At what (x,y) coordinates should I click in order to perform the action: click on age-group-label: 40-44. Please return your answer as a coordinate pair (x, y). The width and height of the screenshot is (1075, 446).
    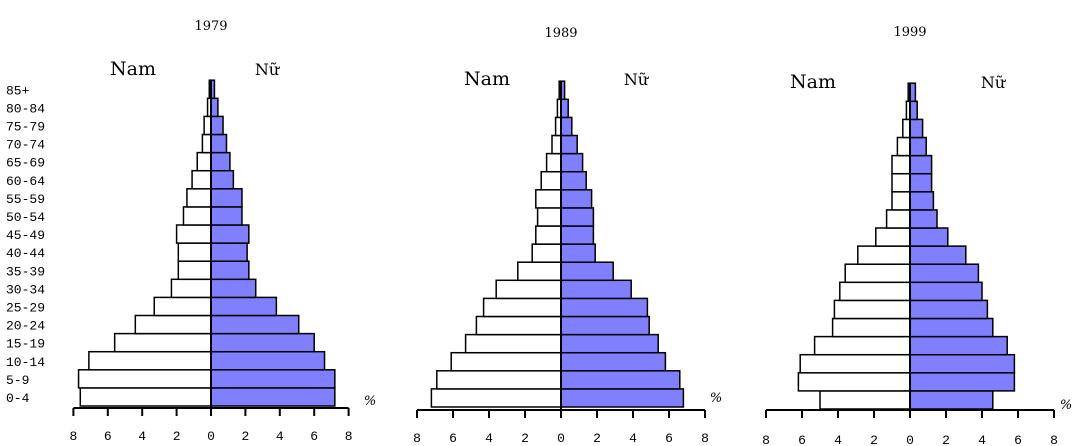
    Looking at the image, I should click on (25, 253).